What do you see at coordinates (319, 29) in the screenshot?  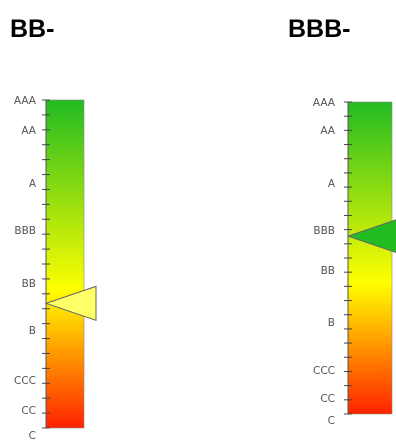 I see `gauge-title-right: BBB-` at bounding box center [319, 29].